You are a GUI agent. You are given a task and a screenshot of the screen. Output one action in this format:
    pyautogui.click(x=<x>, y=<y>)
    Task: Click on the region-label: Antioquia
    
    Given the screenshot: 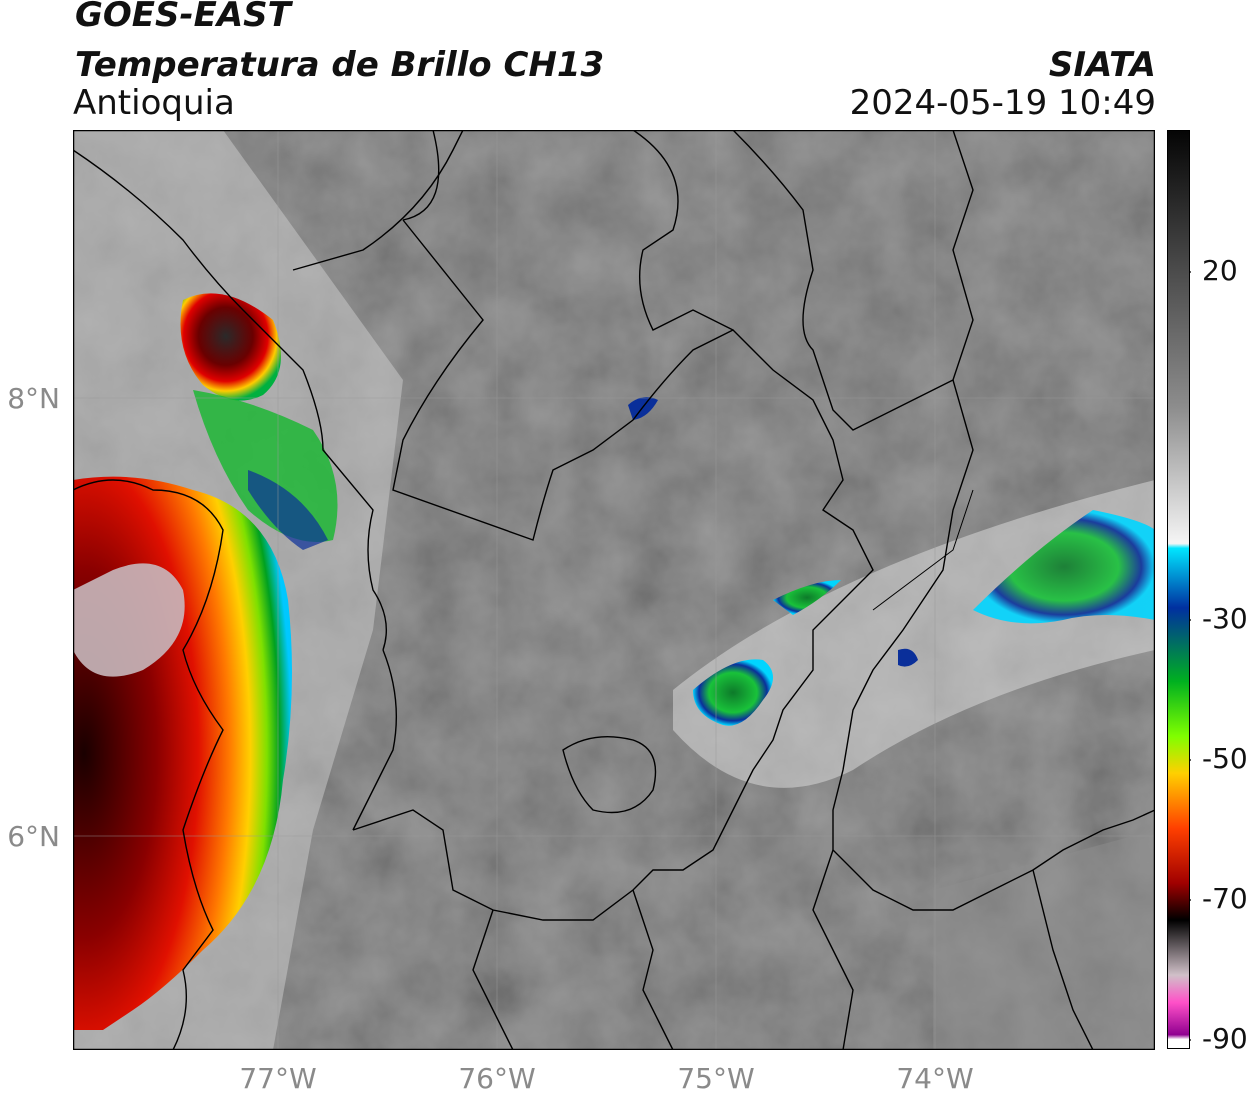 What is the action you would take?
    pyautogui.click(x=154, y=103)
    